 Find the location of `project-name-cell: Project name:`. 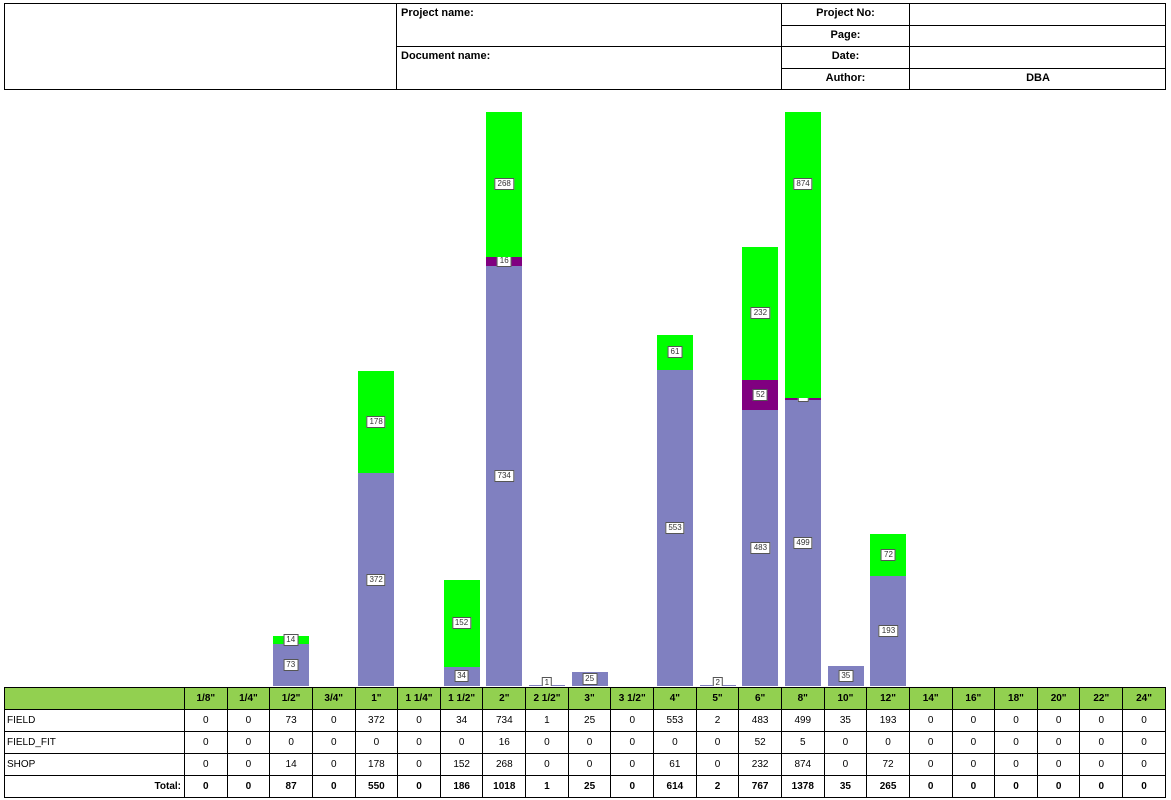

project-name-cell: Project name: is located at coordinates (588, 25).